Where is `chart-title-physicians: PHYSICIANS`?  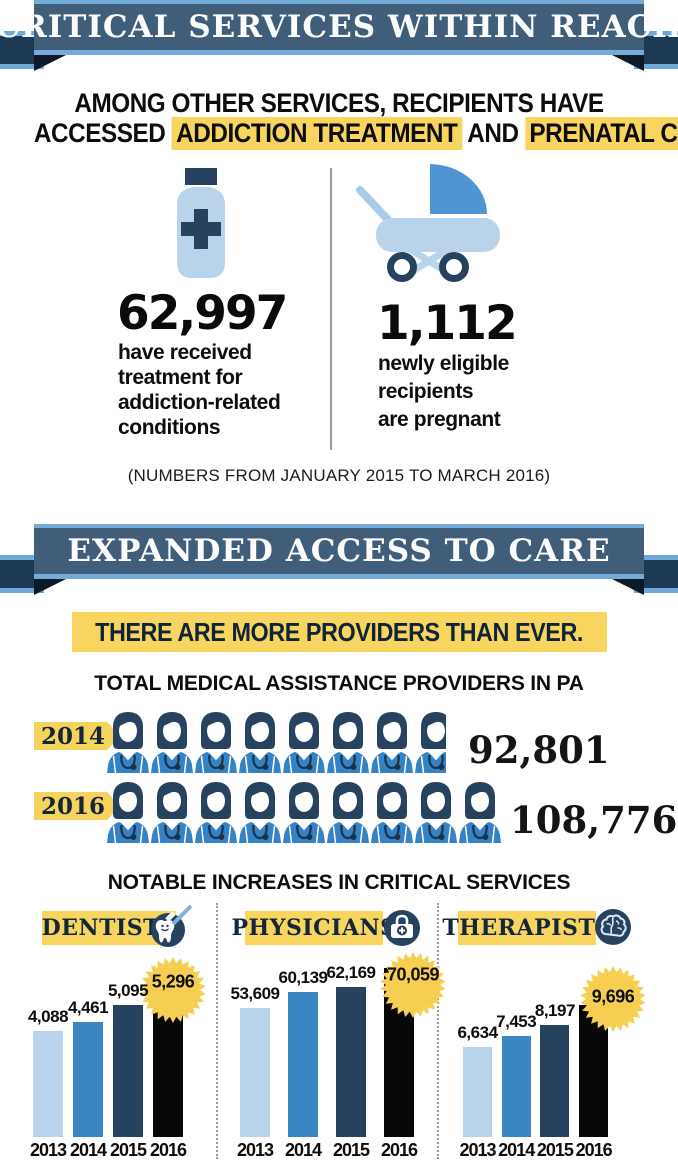 chart-title-physicians: PHYSICIANS is located at coordinates (314, 928).